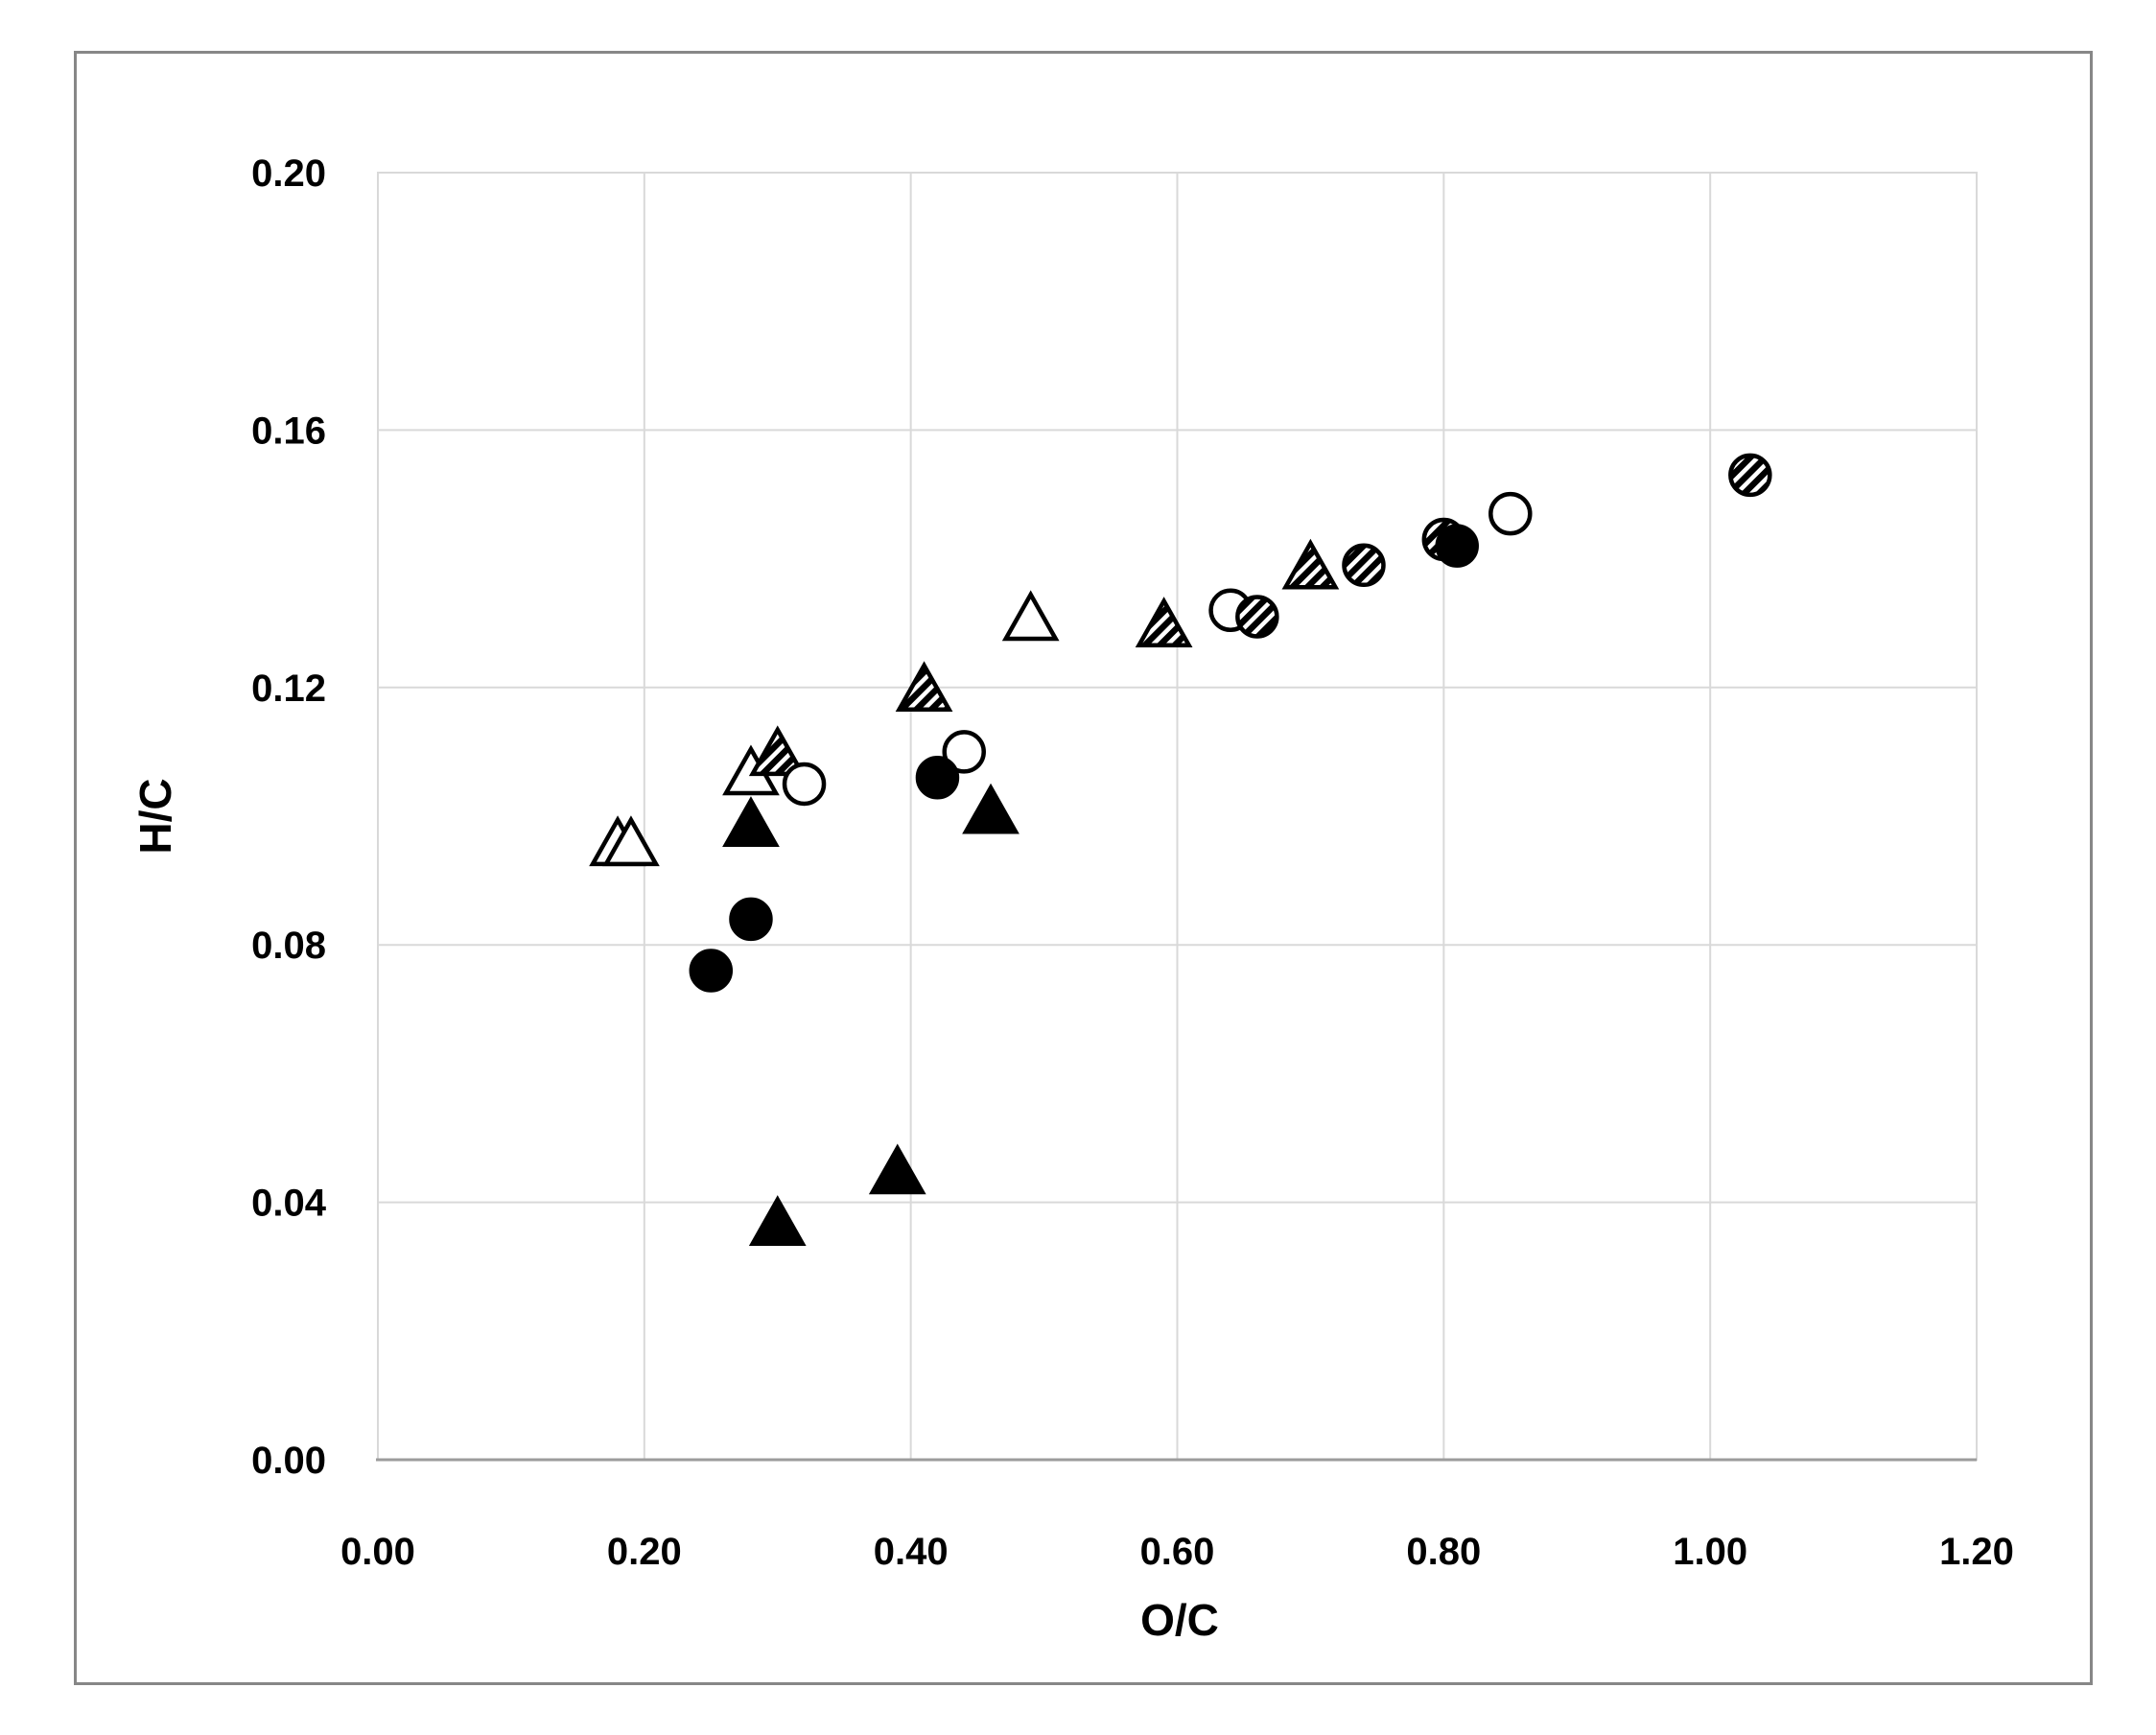 Image resolution: width=2156 pixels, height=1735 pixels. Describe the element at coordinates (1710, 1552) in the screenshot. I see `x-tick-label: 1.00` at that location.